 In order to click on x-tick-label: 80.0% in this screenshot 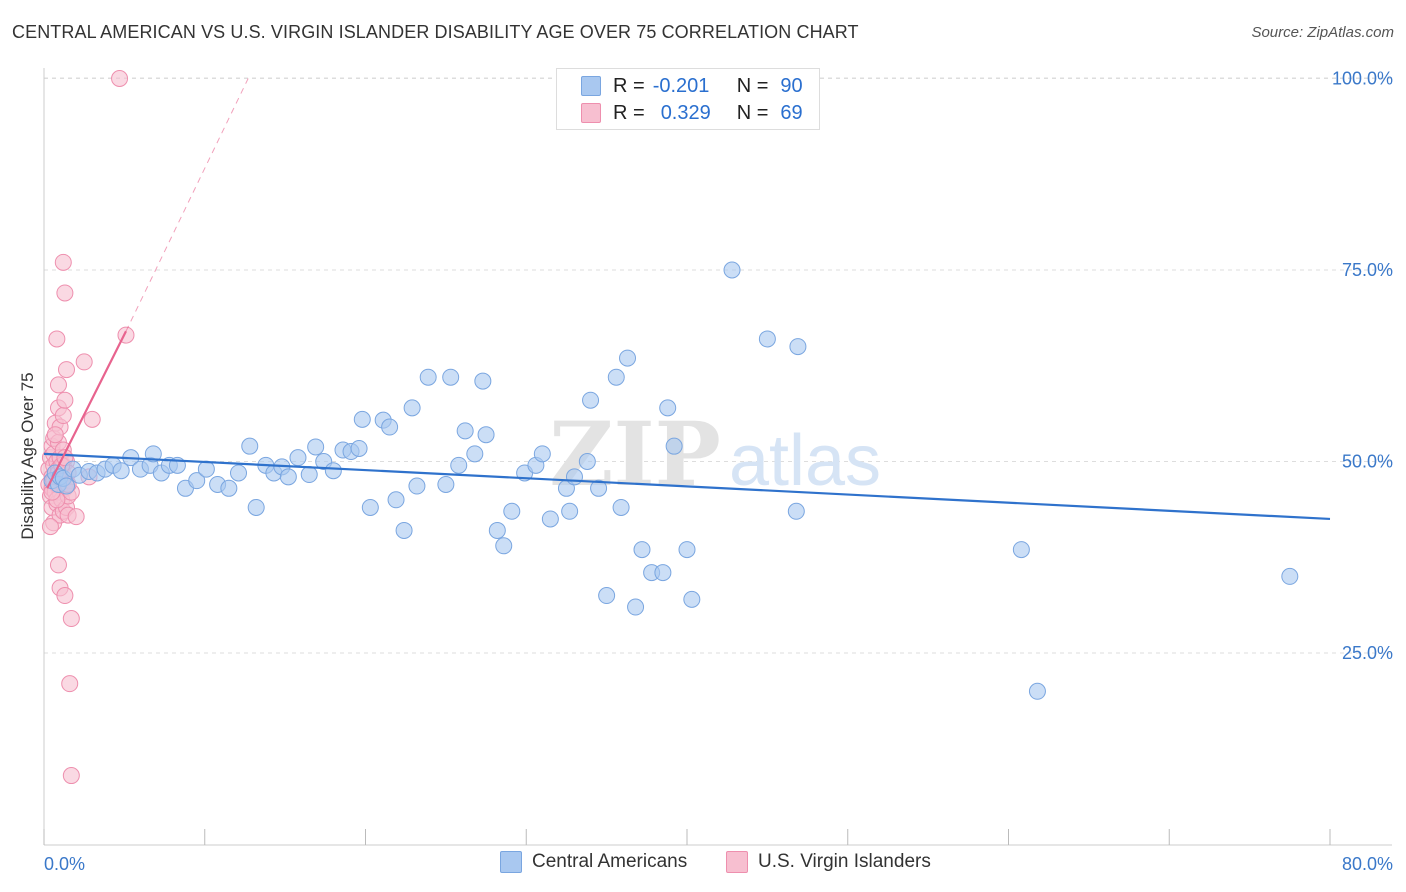, I will do `click(1367, 864)`.